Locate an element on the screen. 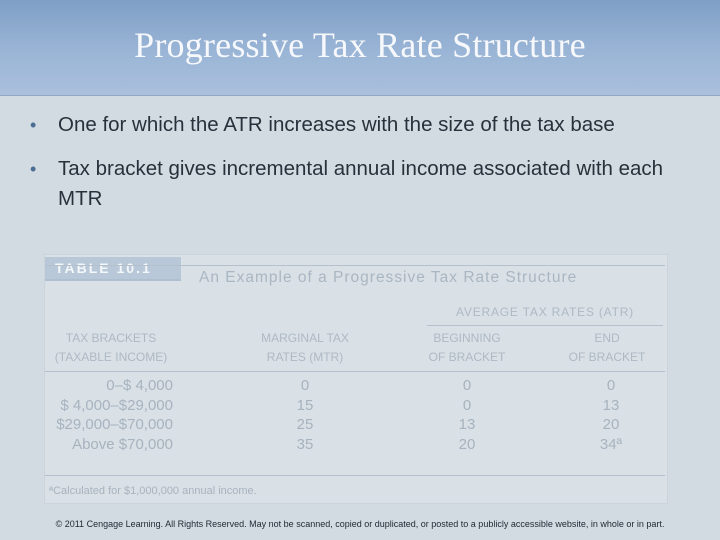 The width and height of the screenshot is (720, 540). table-cell: Above $70,000 is located at coordinates (122, 444).